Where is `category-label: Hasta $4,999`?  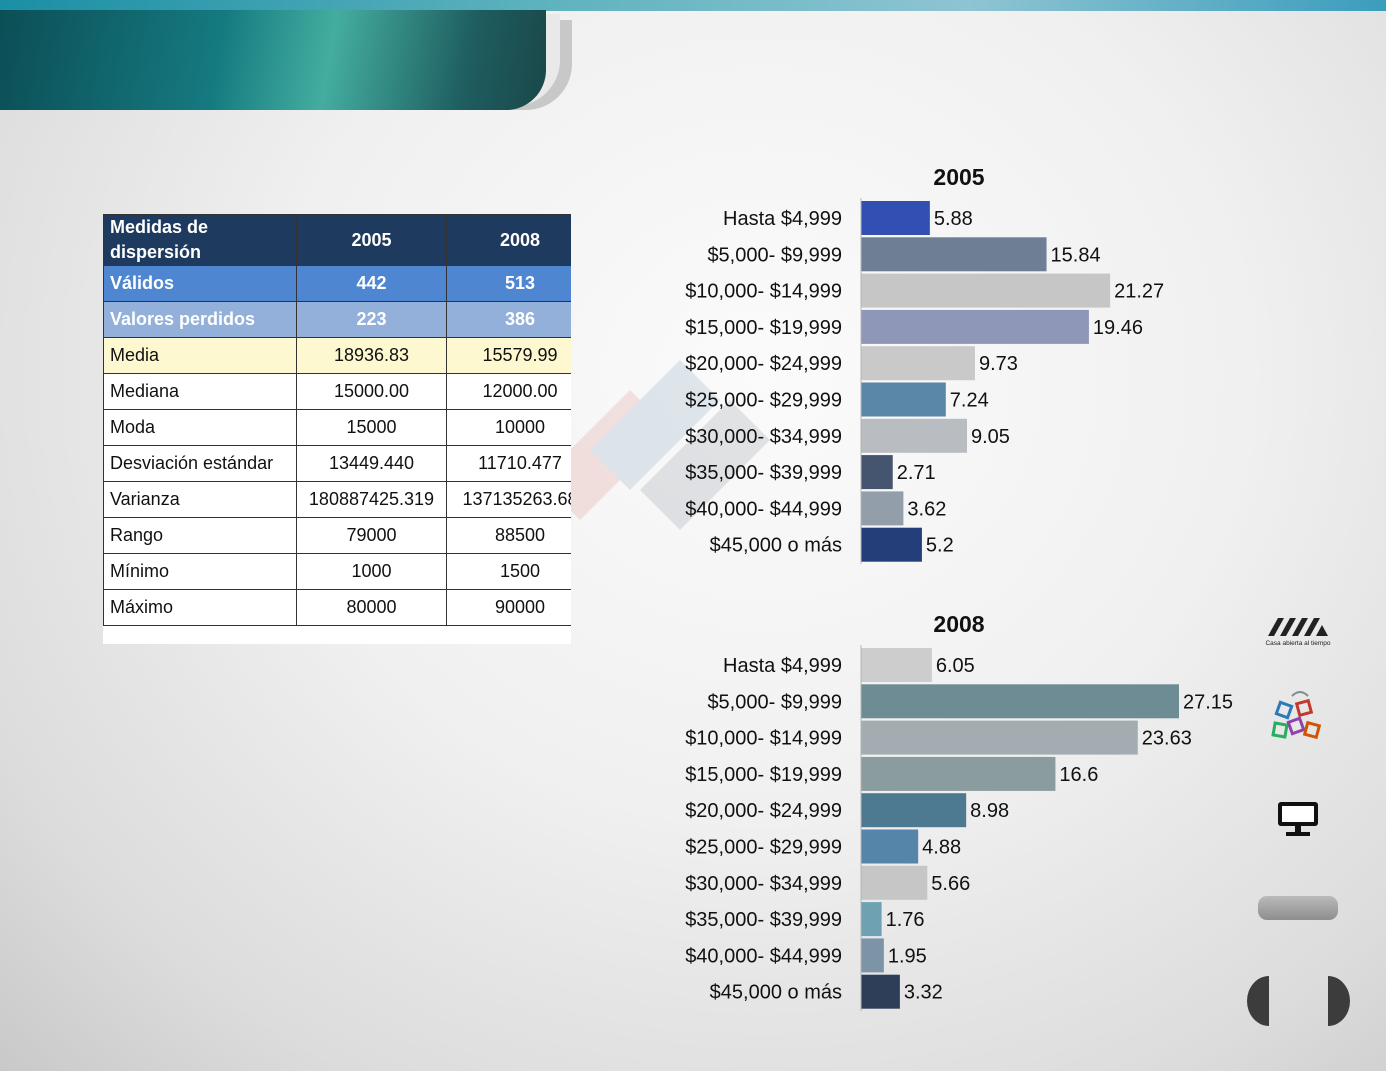 category-label: Hasta $4,999 is located at coordinates (782, 219).